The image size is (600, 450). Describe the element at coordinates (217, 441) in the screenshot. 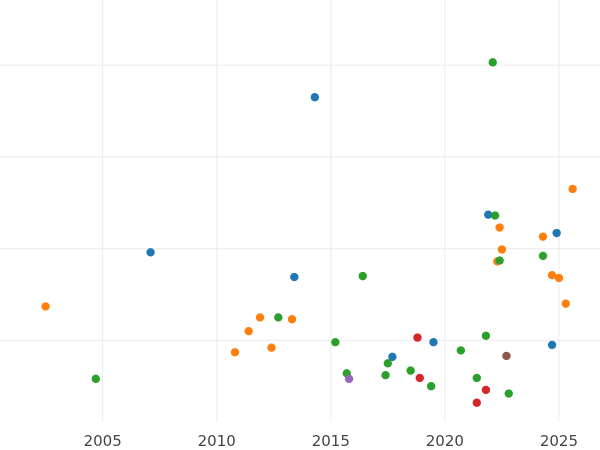

I see `x-tick-label: 2010` at that location.